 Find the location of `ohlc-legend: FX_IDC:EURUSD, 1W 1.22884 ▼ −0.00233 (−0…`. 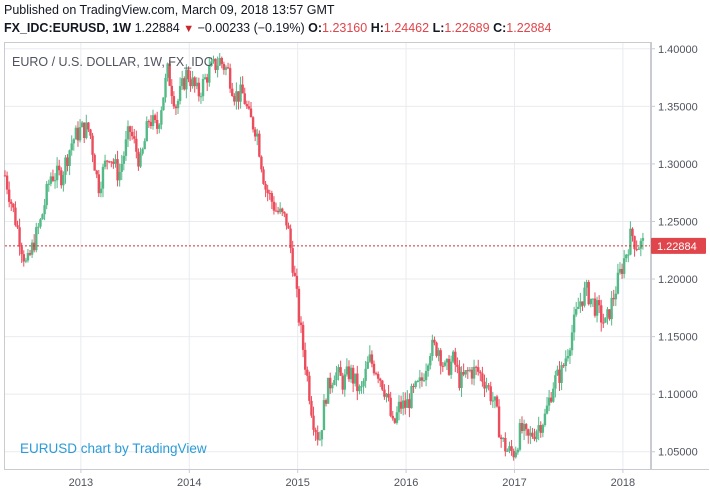

ohlc-legend: FX_IDC:EURUSD, 1W 1.22884 ▼ −0.00233 (−0… is located at coordinates (277, 28).